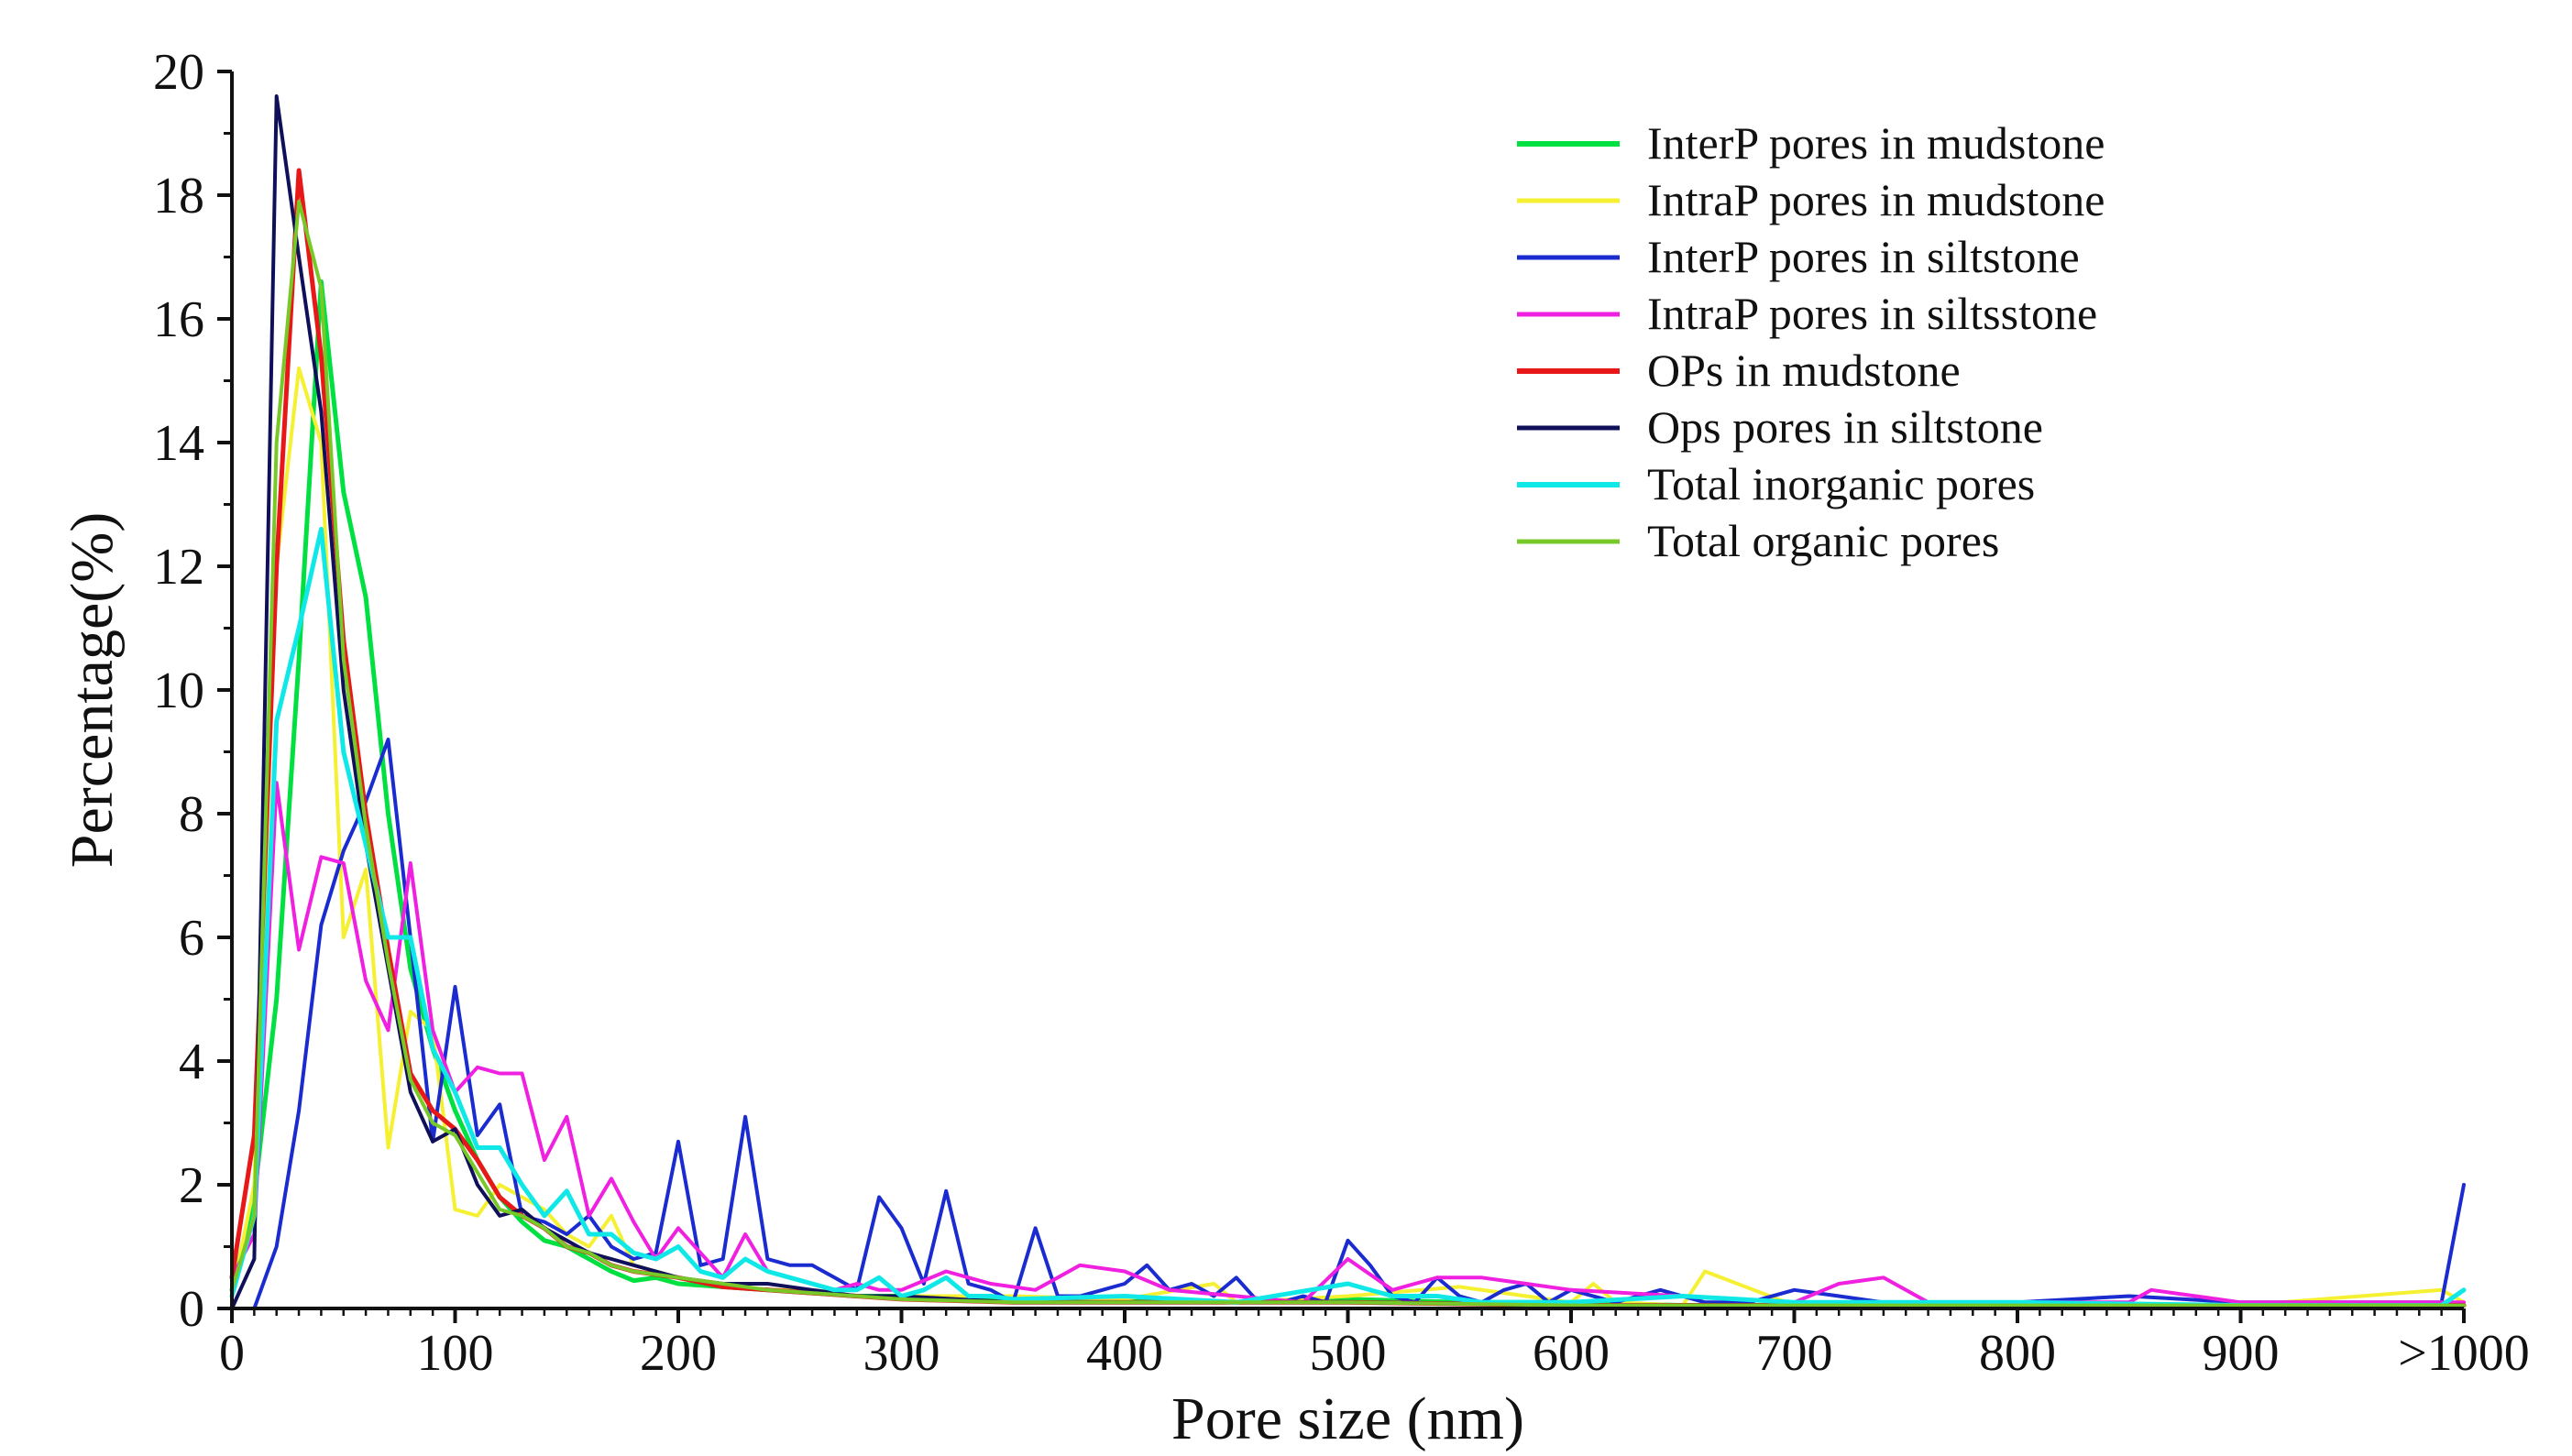  I want to click on legend-label-4: IntraP pores in siltsstone, so click(1872, 313).